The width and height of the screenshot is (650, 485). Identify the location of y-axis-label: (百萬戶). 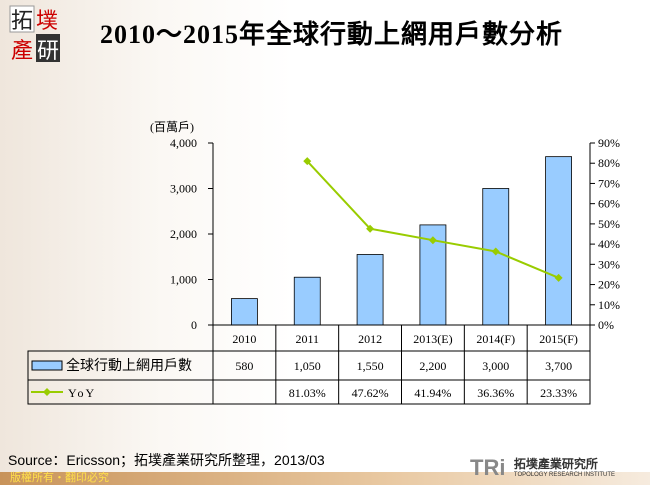
(172, 127).